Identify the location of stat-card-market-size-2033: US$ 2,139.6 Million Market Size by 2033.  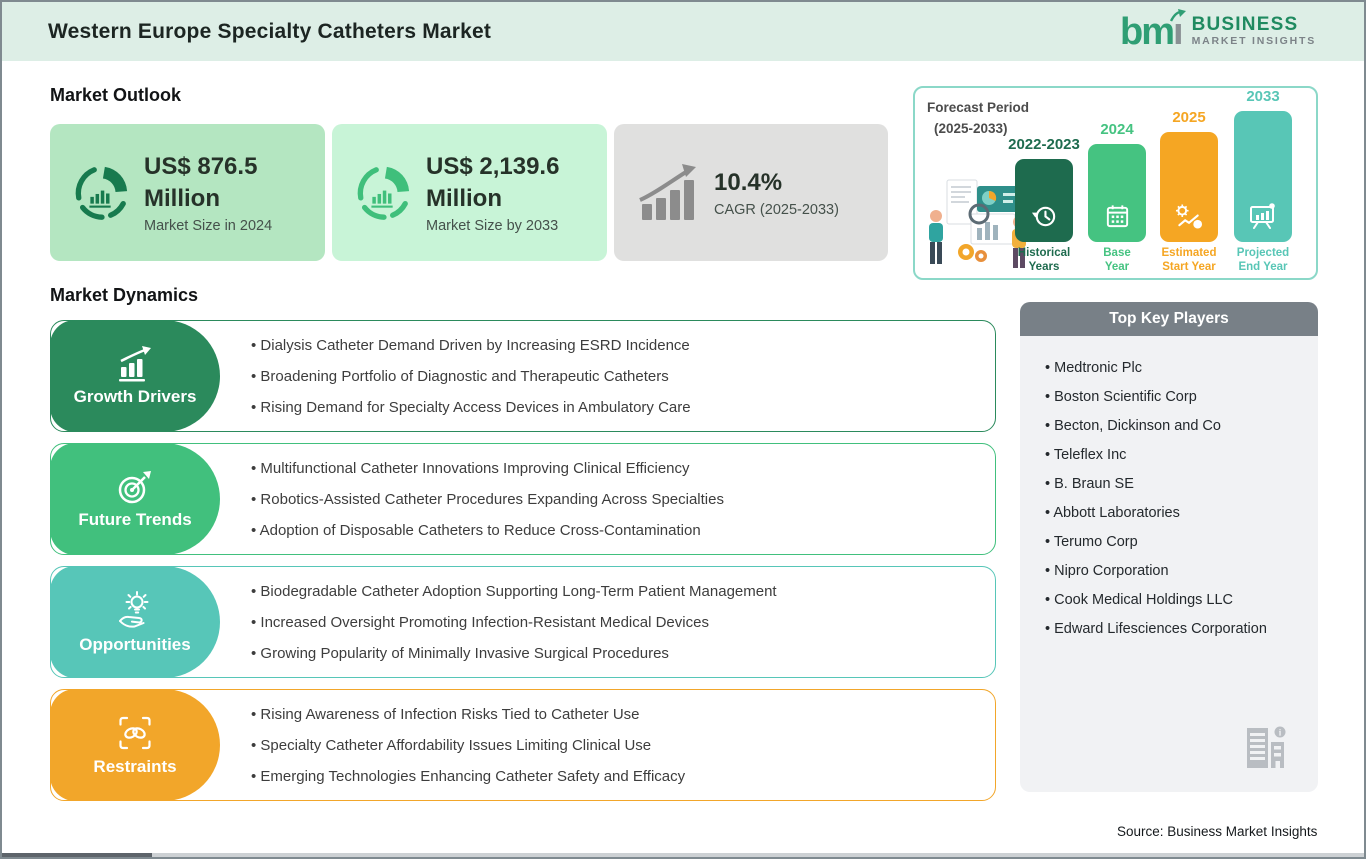
(469, 192).